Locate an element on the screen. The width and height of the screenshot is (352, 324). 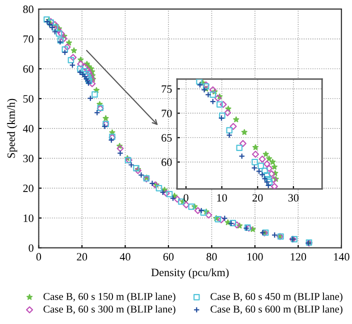
y-tick-label: 65 is located at coordinates (167, 138).